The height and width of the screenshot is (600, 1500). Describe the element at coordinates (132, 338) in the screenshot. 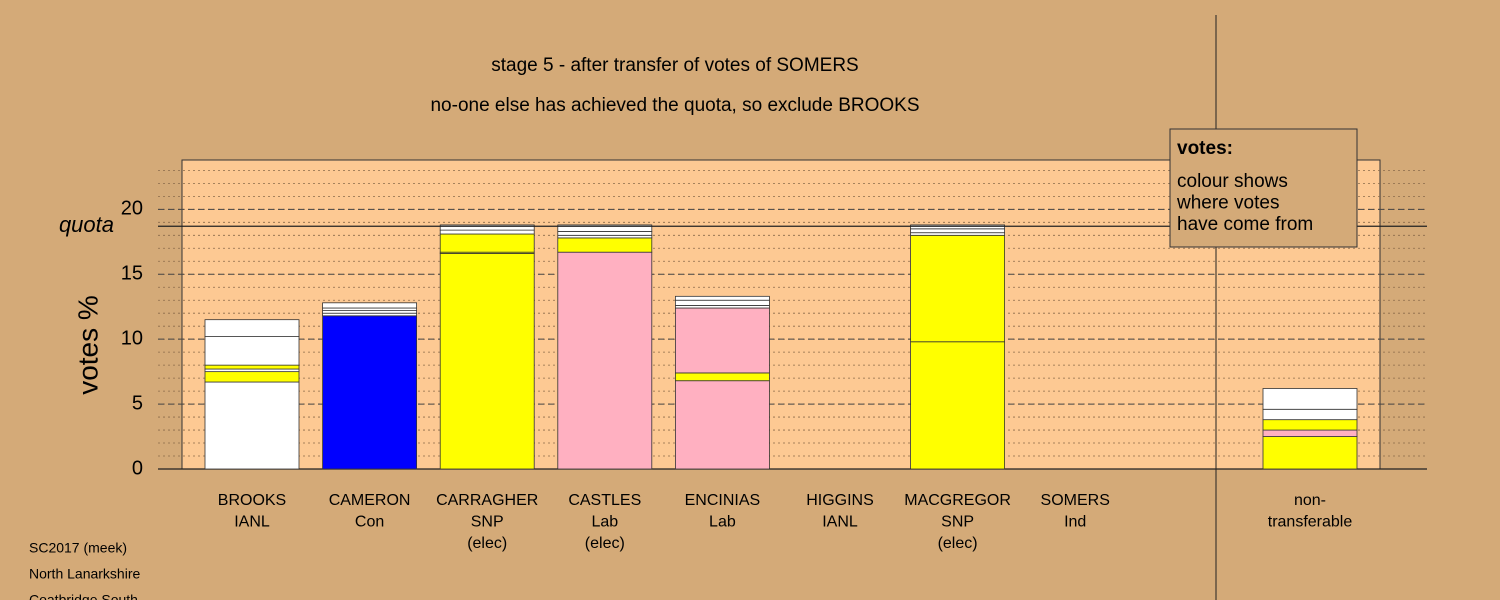

I see `y-tick-label: 10` at that location.